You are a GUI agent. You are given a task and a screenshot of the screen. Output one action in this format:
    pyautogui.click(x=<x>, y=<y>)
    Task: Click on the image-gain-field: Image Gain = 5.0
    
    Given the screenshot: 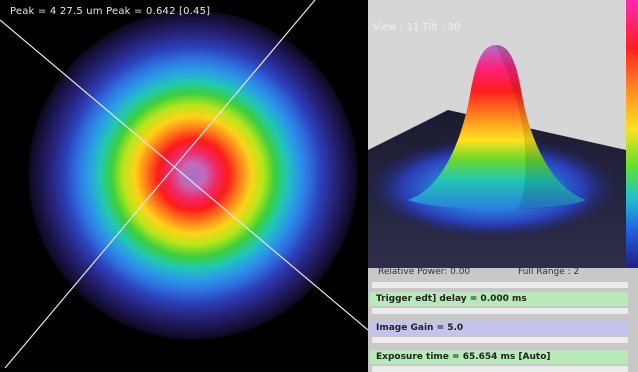 What is the action you would take?
    pyautogui.click(x=499, y=328)
    